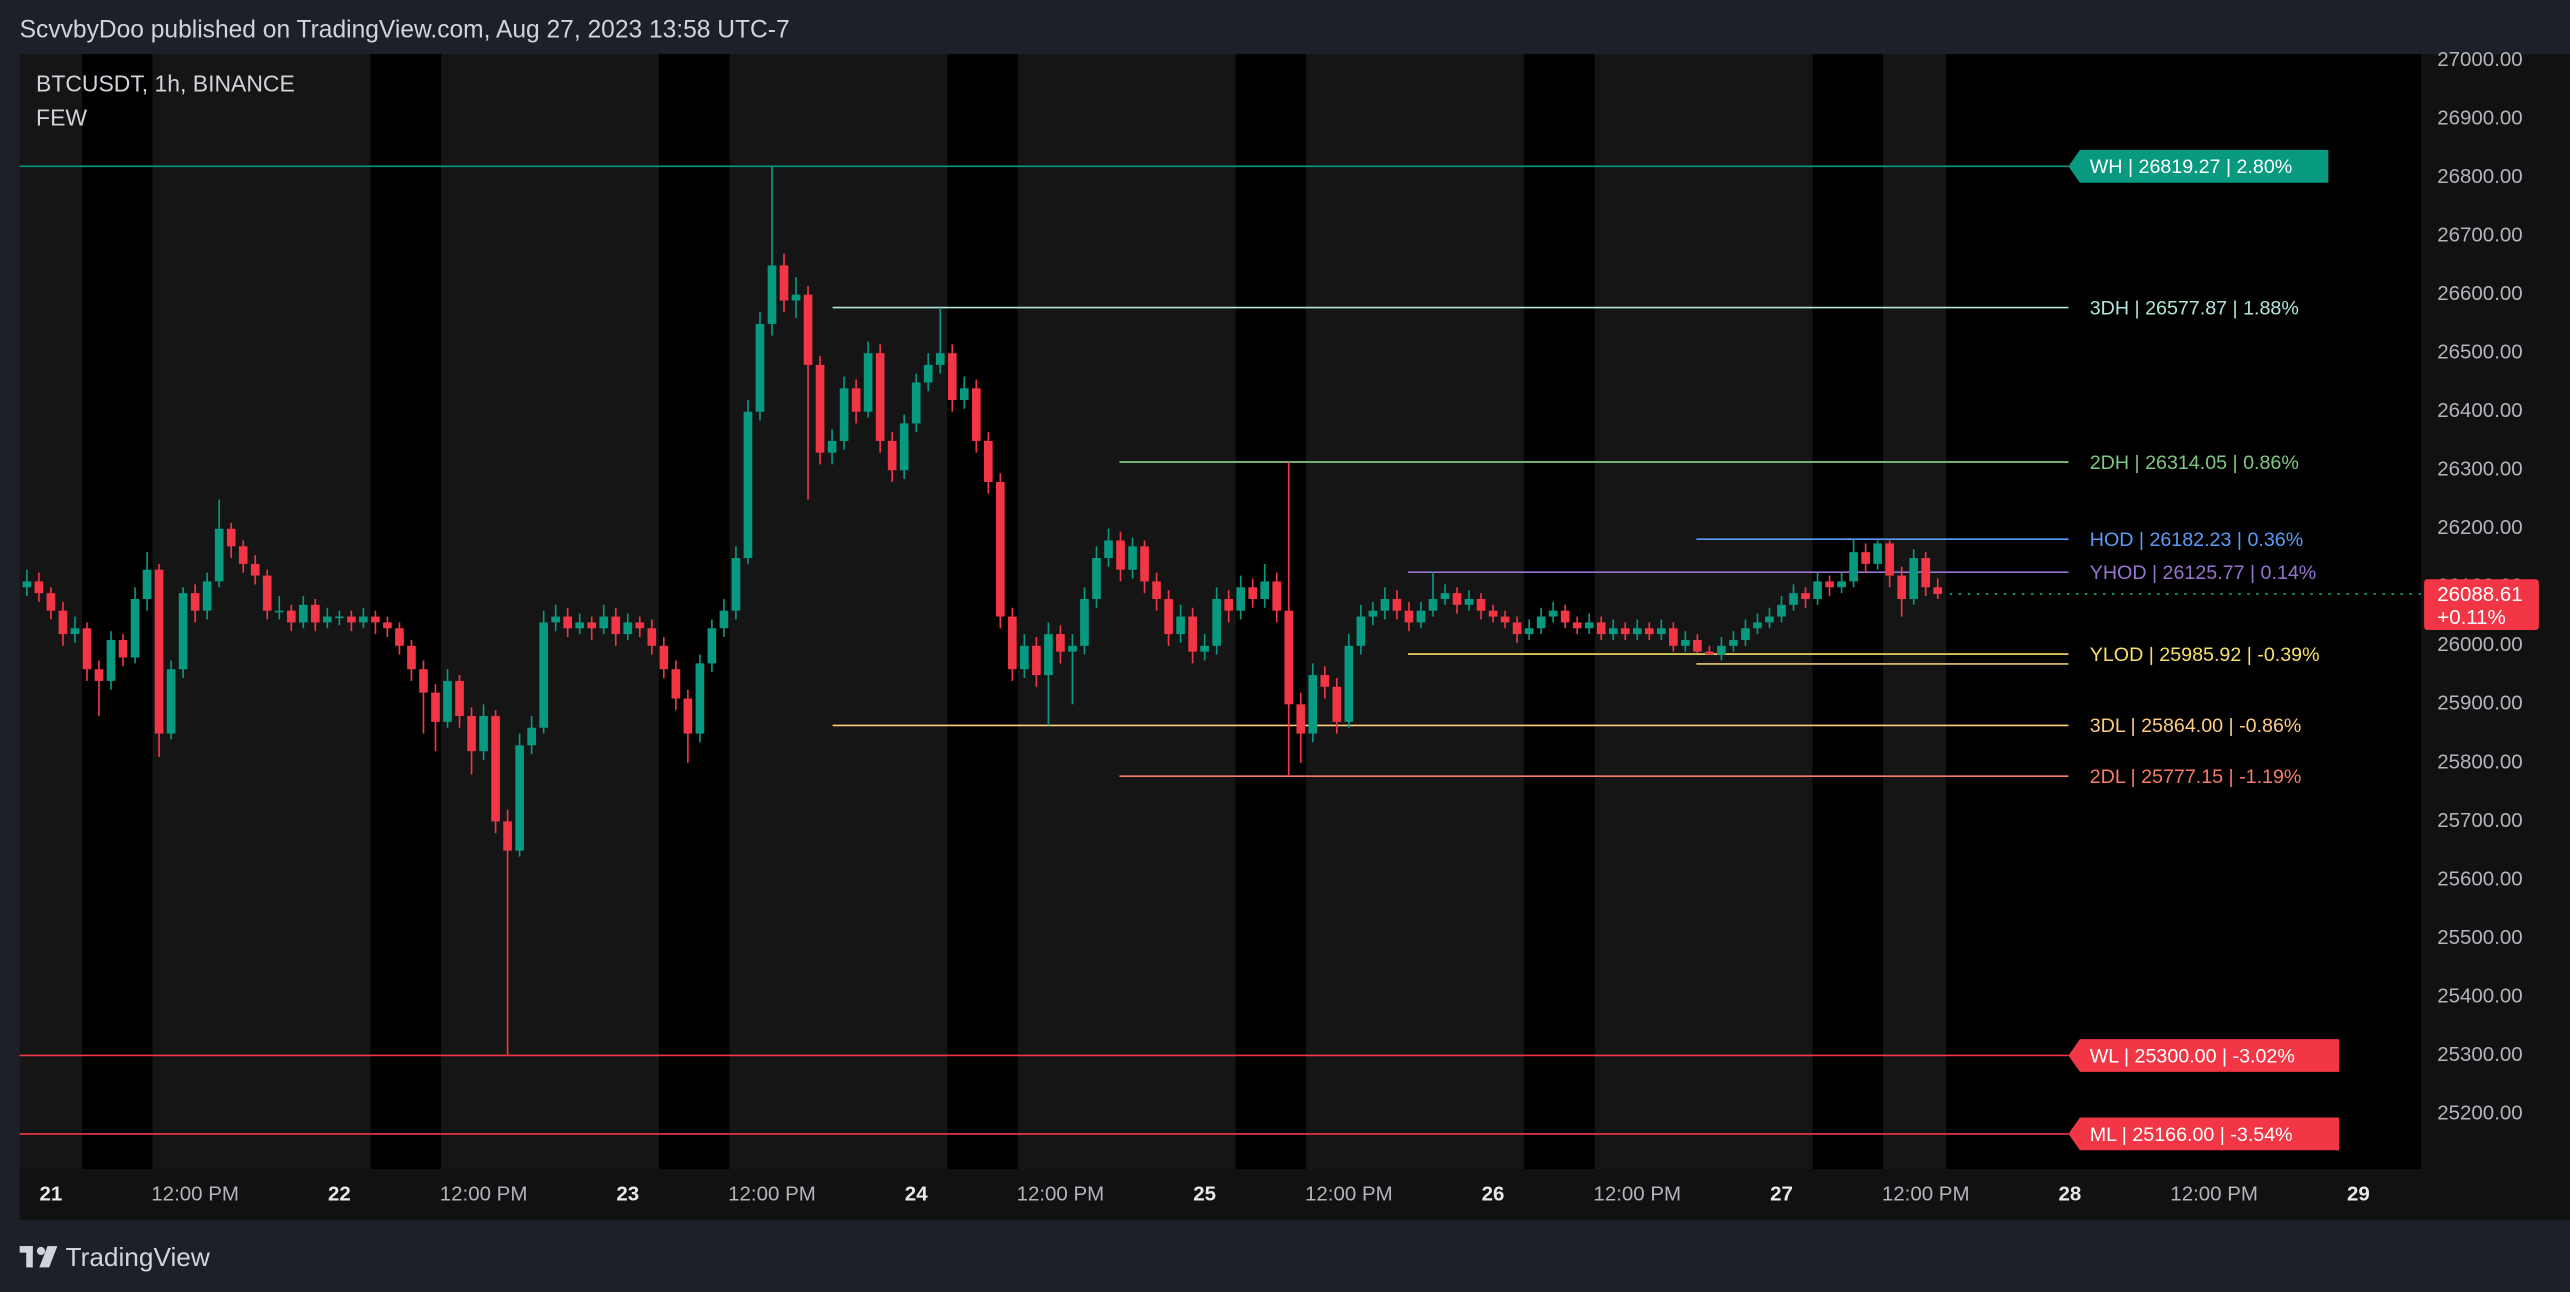  I want to click on indicator-name: FEW, so click(61, 118).